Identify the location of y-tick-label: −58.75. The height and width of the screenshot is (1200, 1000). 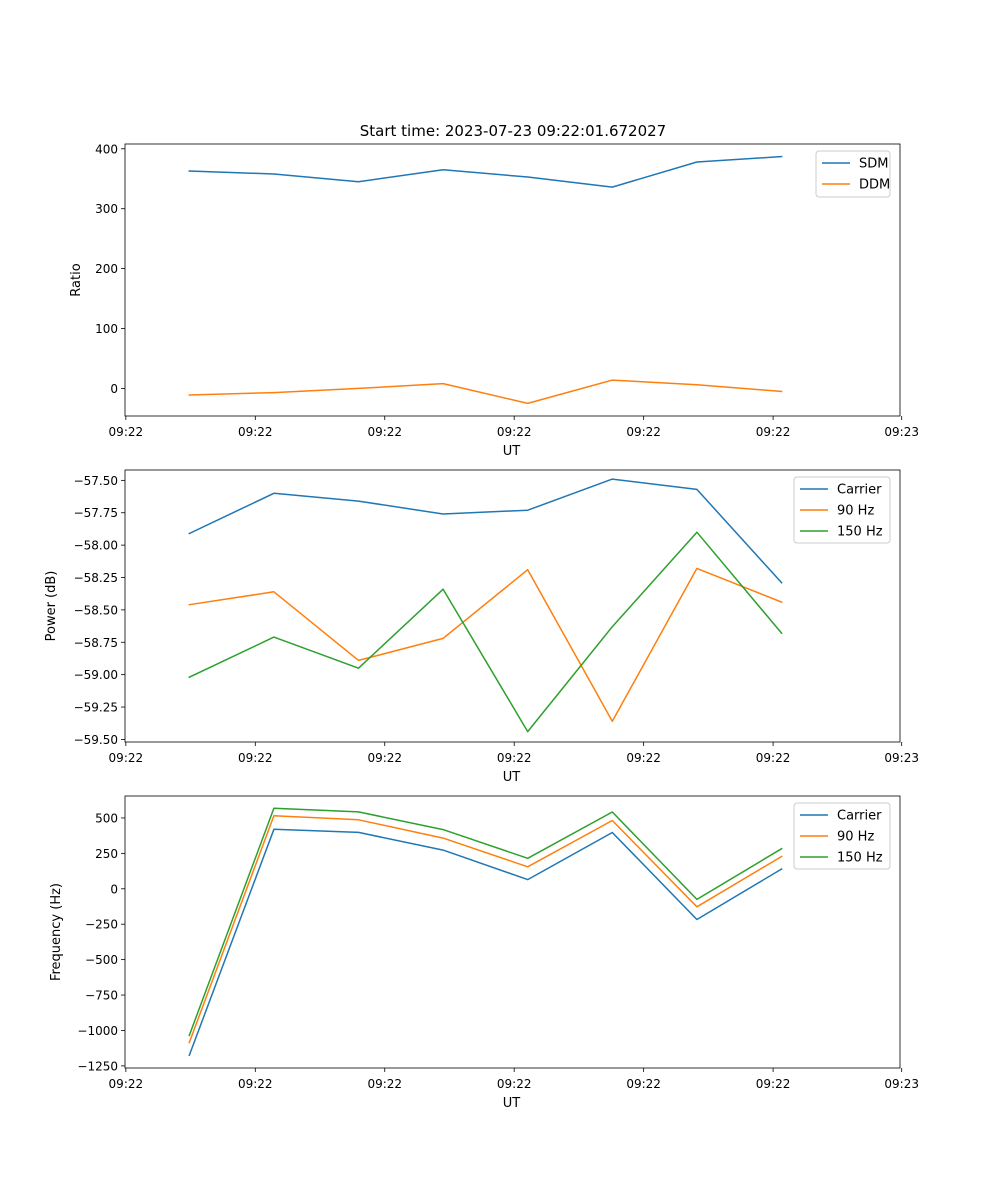
(96, 643).